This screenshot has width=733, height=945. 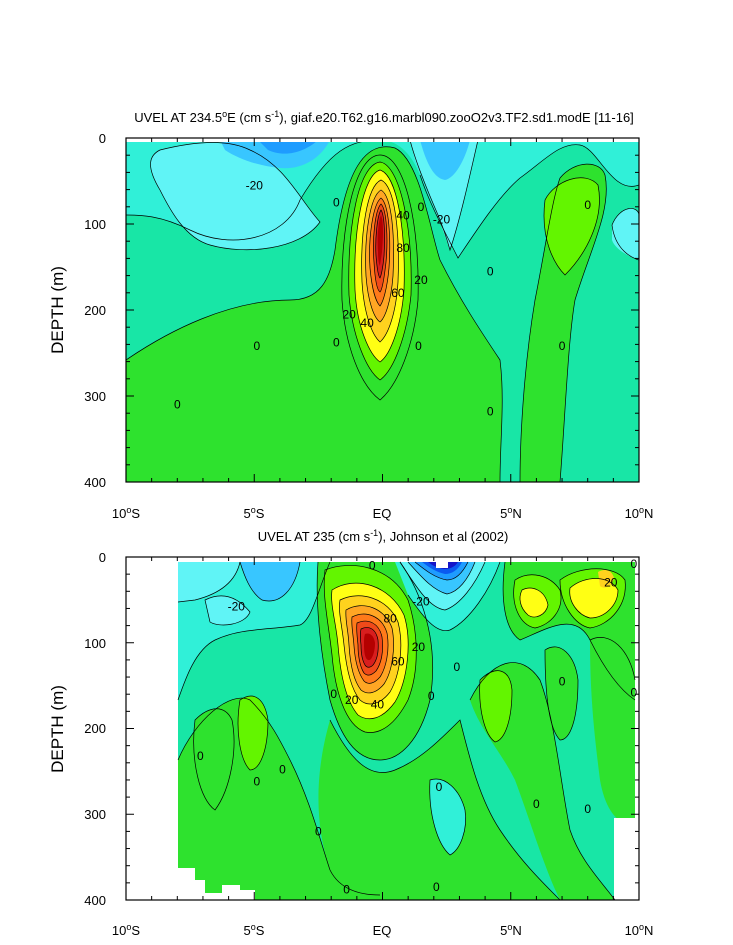 I want to click on pos10-region-north, so click(x=572, y=226).